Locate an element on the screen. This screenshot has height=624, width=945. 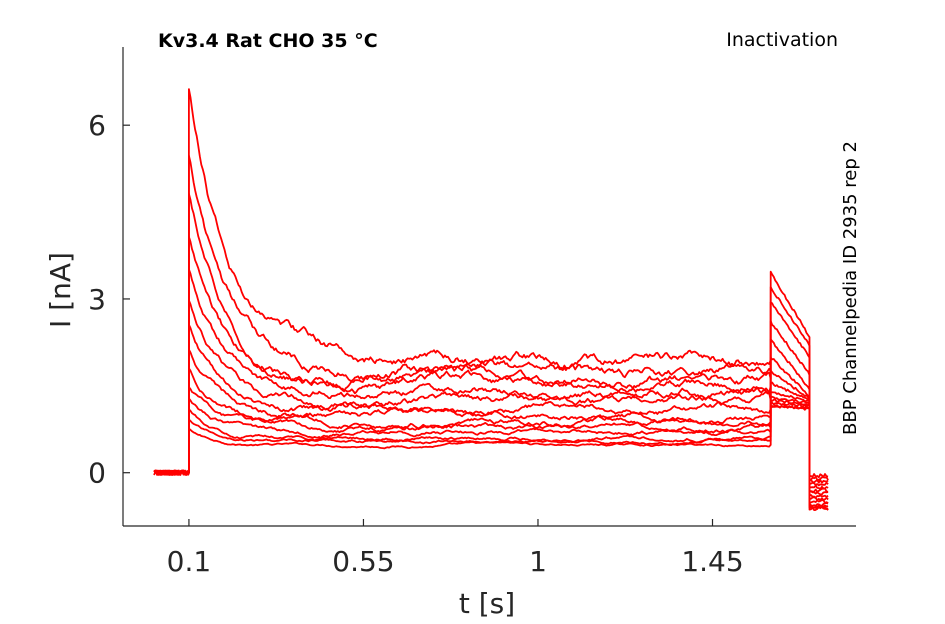
x-tick-label: 1 is located at coordinates (538, 561).